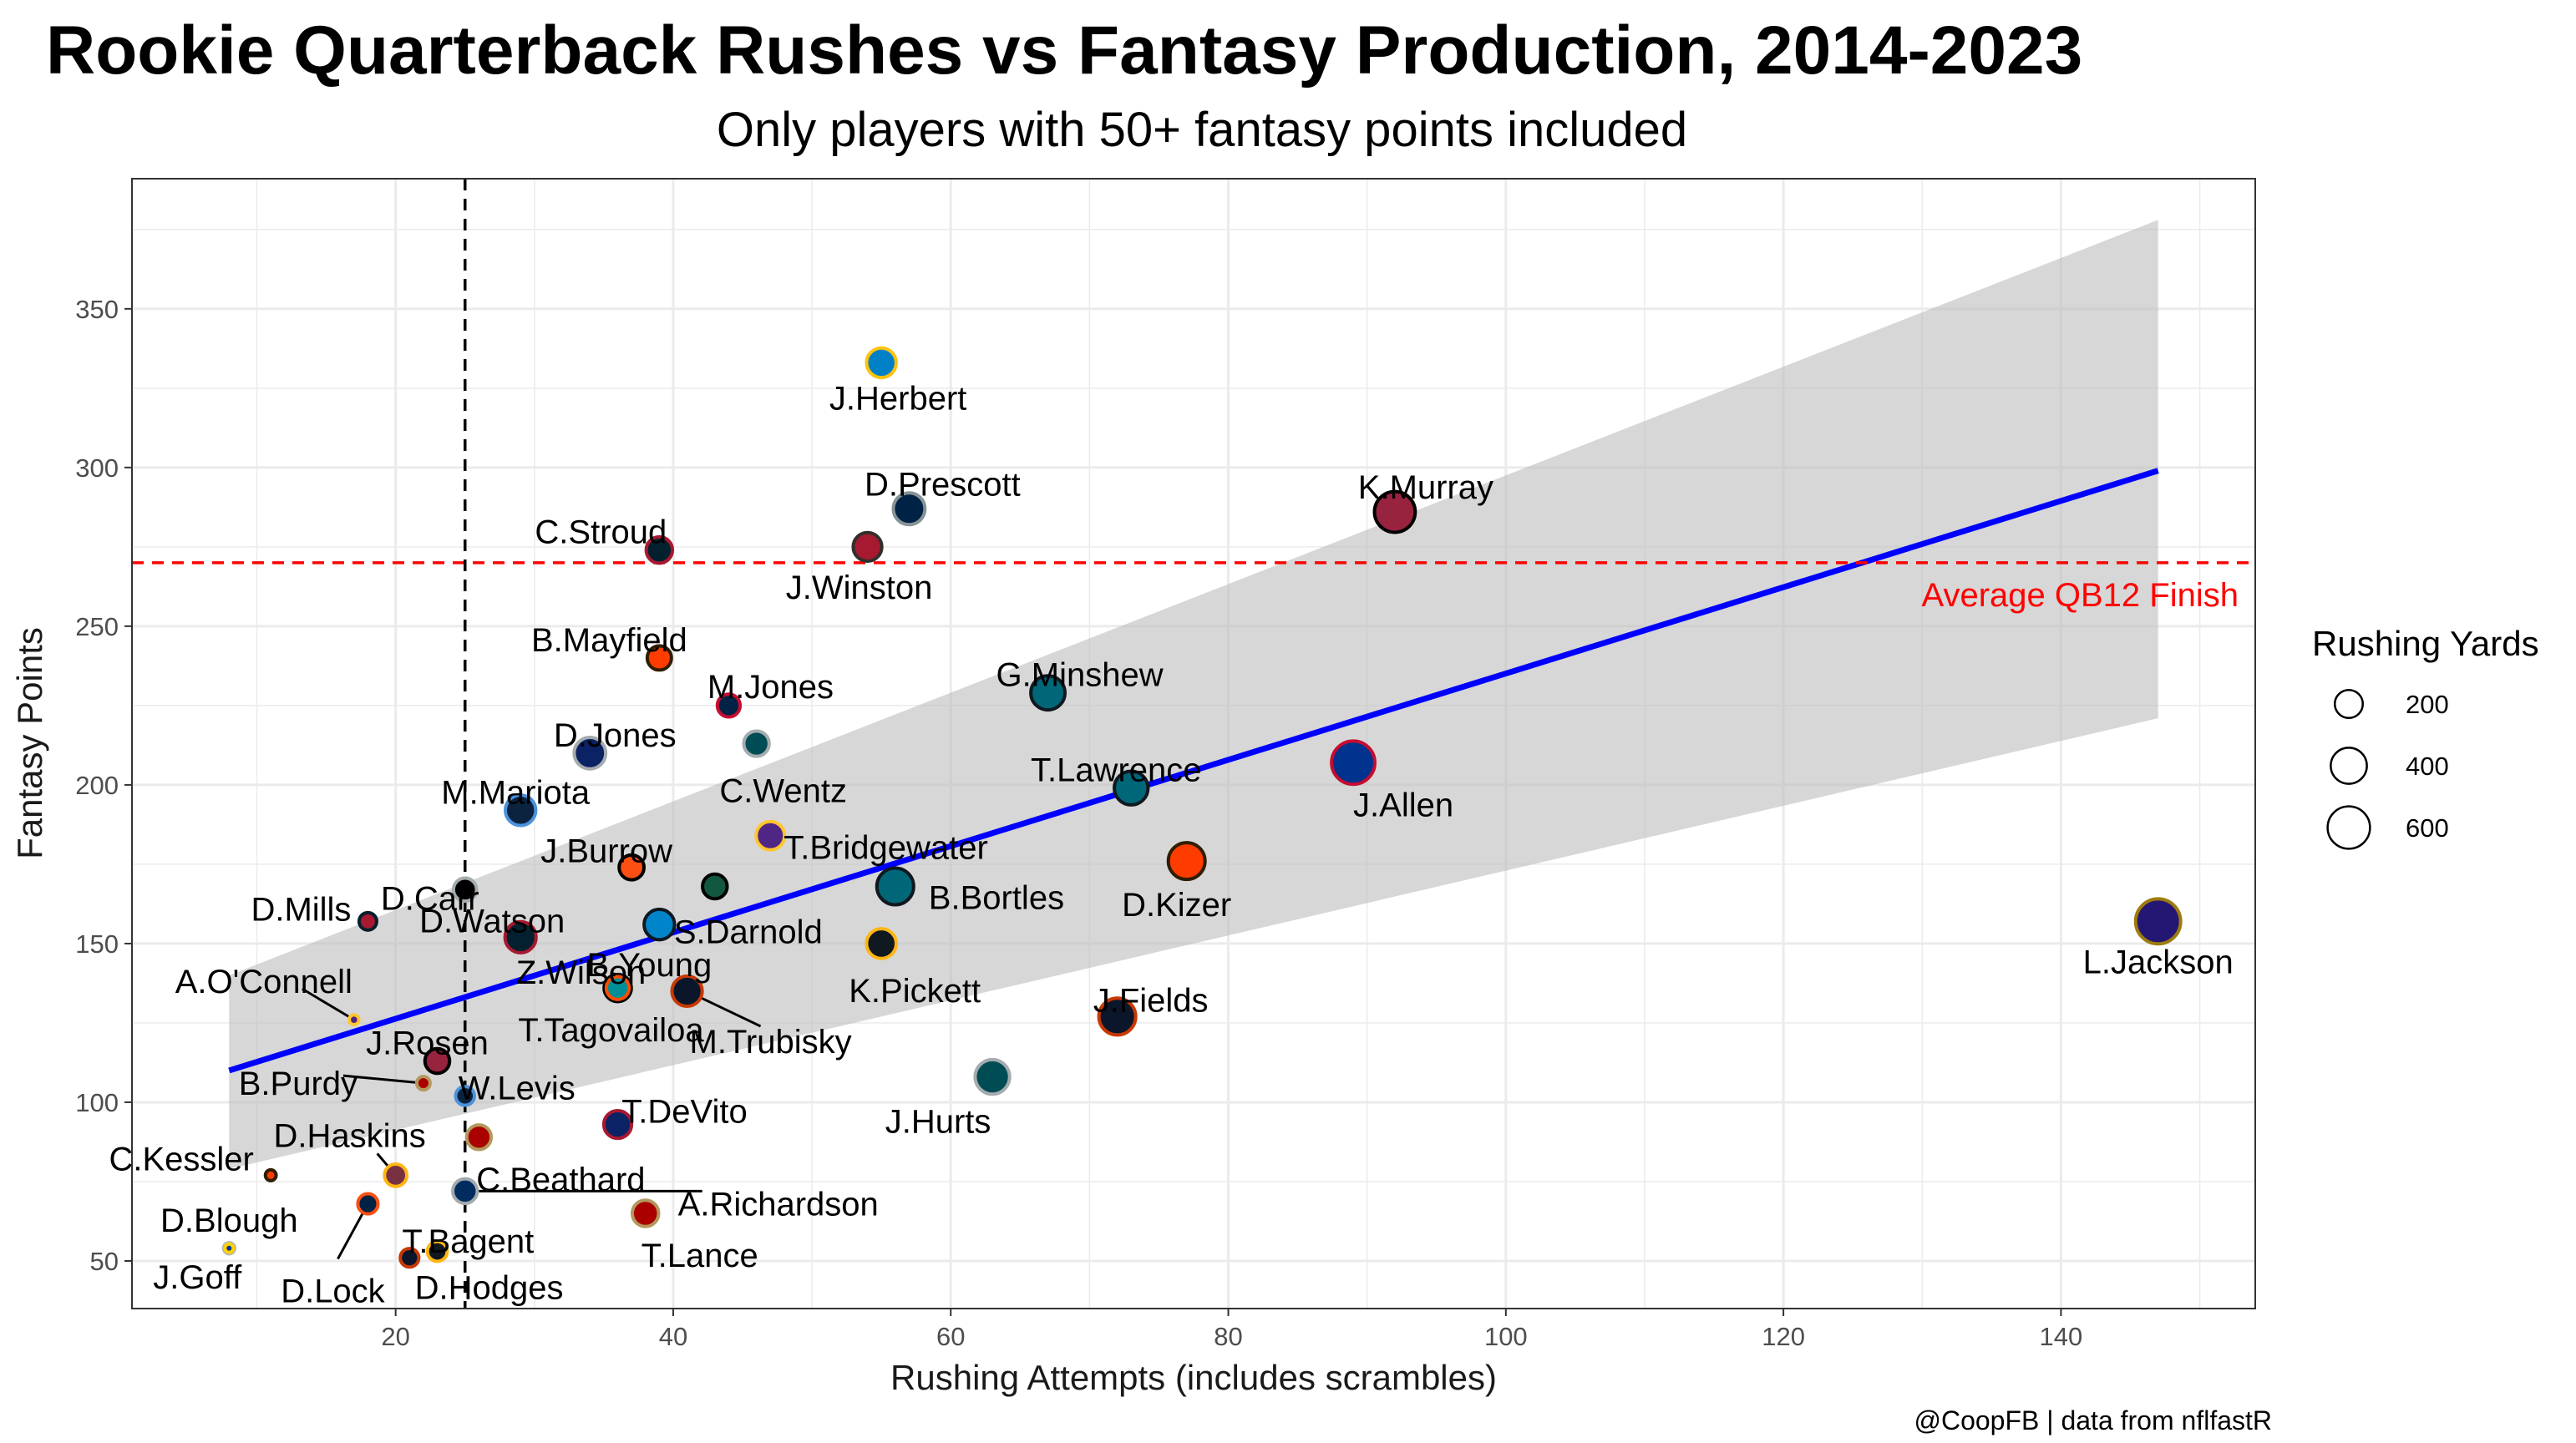 Image resolution: width=2576 pixels, height=1443 pixels. Describe the element at coordinates (611, 1030) in the screenshot. I see `point-label: T.Tagovailoa` at that location.